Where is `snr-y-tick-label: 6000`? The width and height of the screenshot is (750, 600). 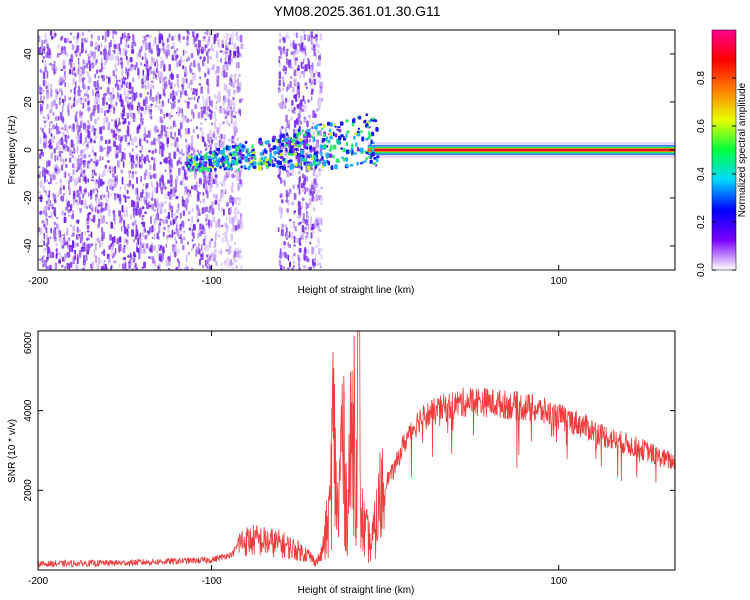 snr-y-tick-label: 6000 is located at coordinates (28, 342).